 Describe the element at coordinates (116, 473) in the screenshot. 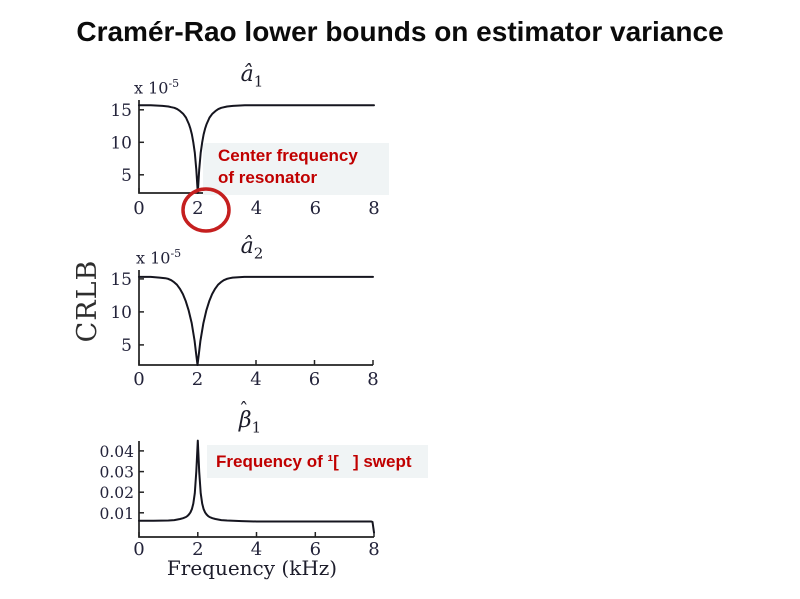

I see `y-tick-label: 0.03` at that location.